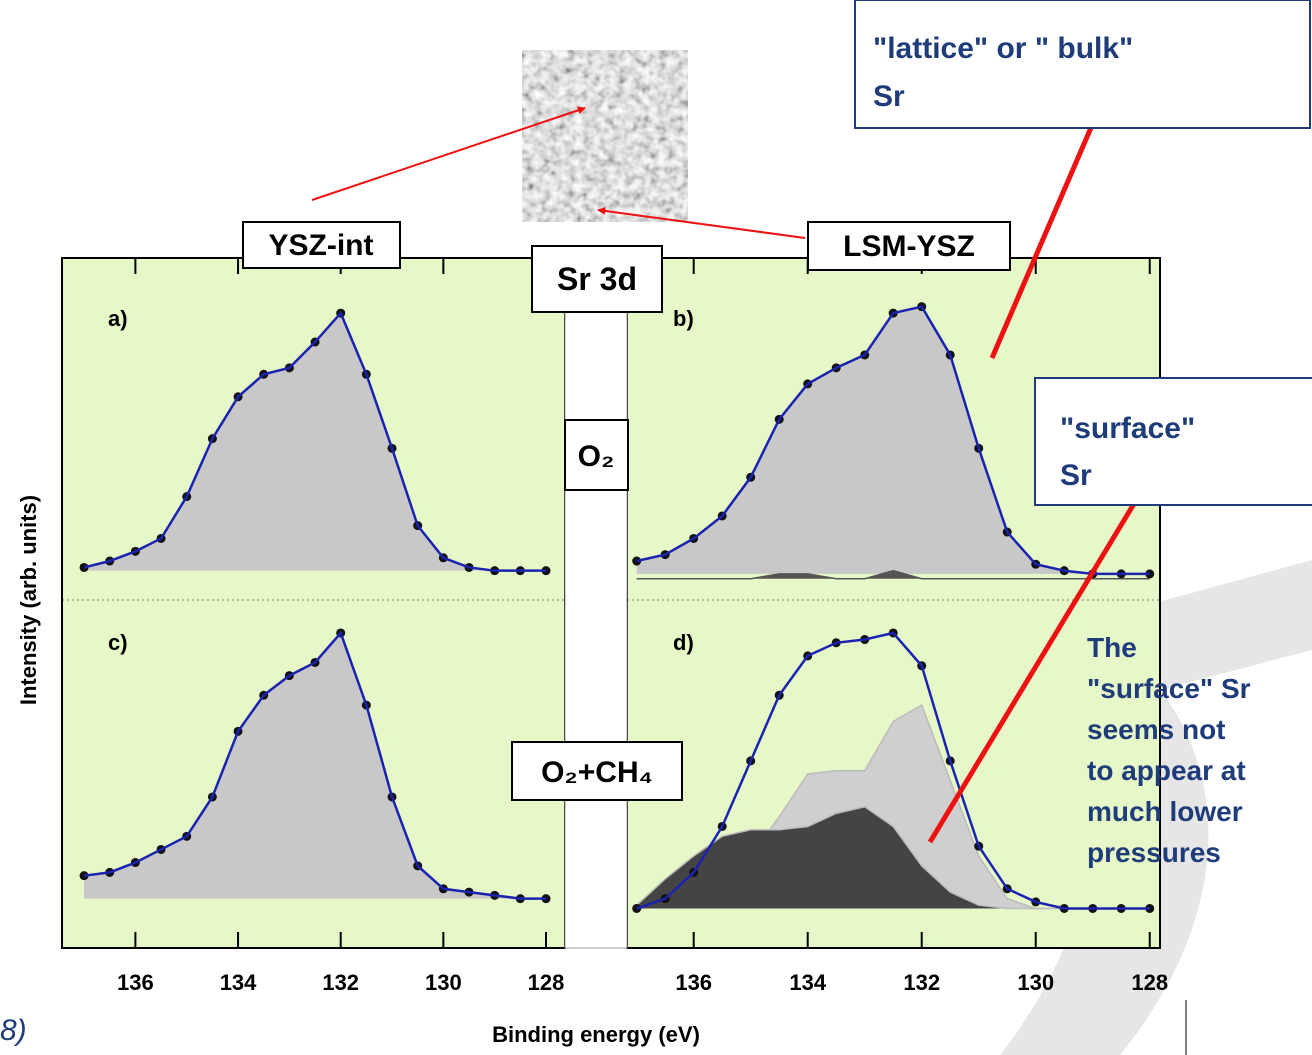 This screenshot has height=1055, width=1312. I want to click on box-text: "surface", so click(1127, 428).